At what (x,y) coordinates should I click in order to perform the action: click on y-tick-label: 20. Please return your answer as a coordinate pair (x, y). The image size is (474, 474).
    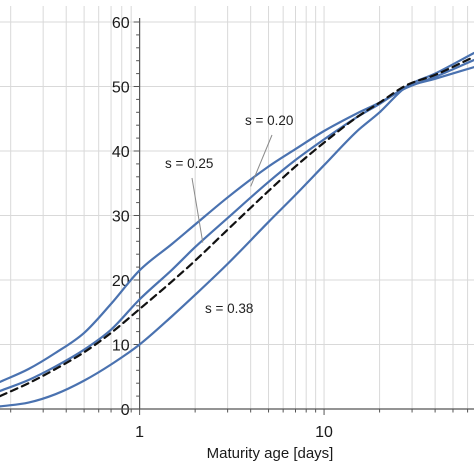
    Looking at the image, I should click on (121, 281).